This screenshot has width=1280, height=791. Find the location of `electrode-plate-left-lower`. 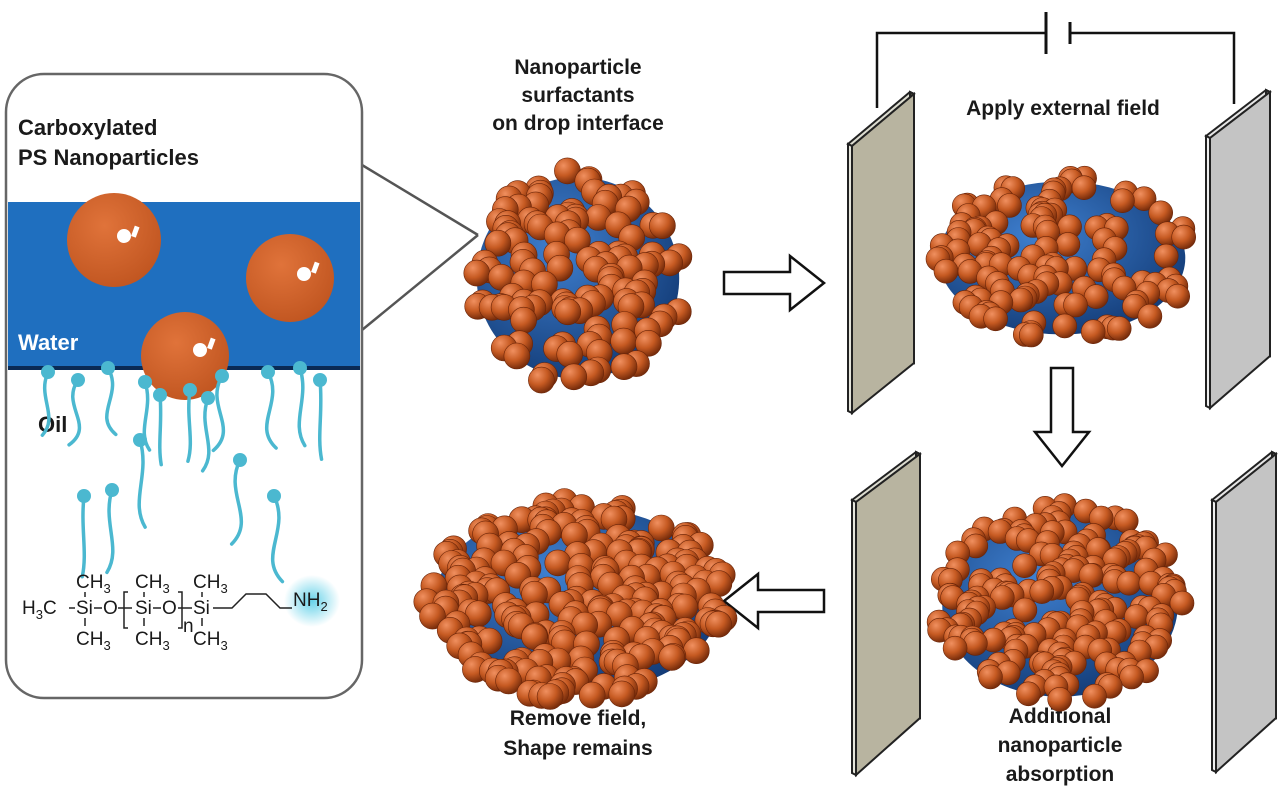

electrode-plate-left-lower is located at coordinates (886, 614).